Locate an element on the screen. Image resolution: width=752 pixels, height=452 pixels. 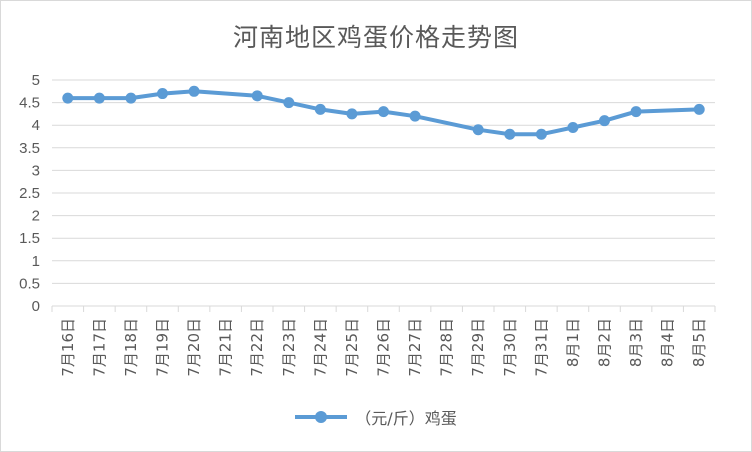
y-tick-label: 5 is located at coordinates (36, 80).